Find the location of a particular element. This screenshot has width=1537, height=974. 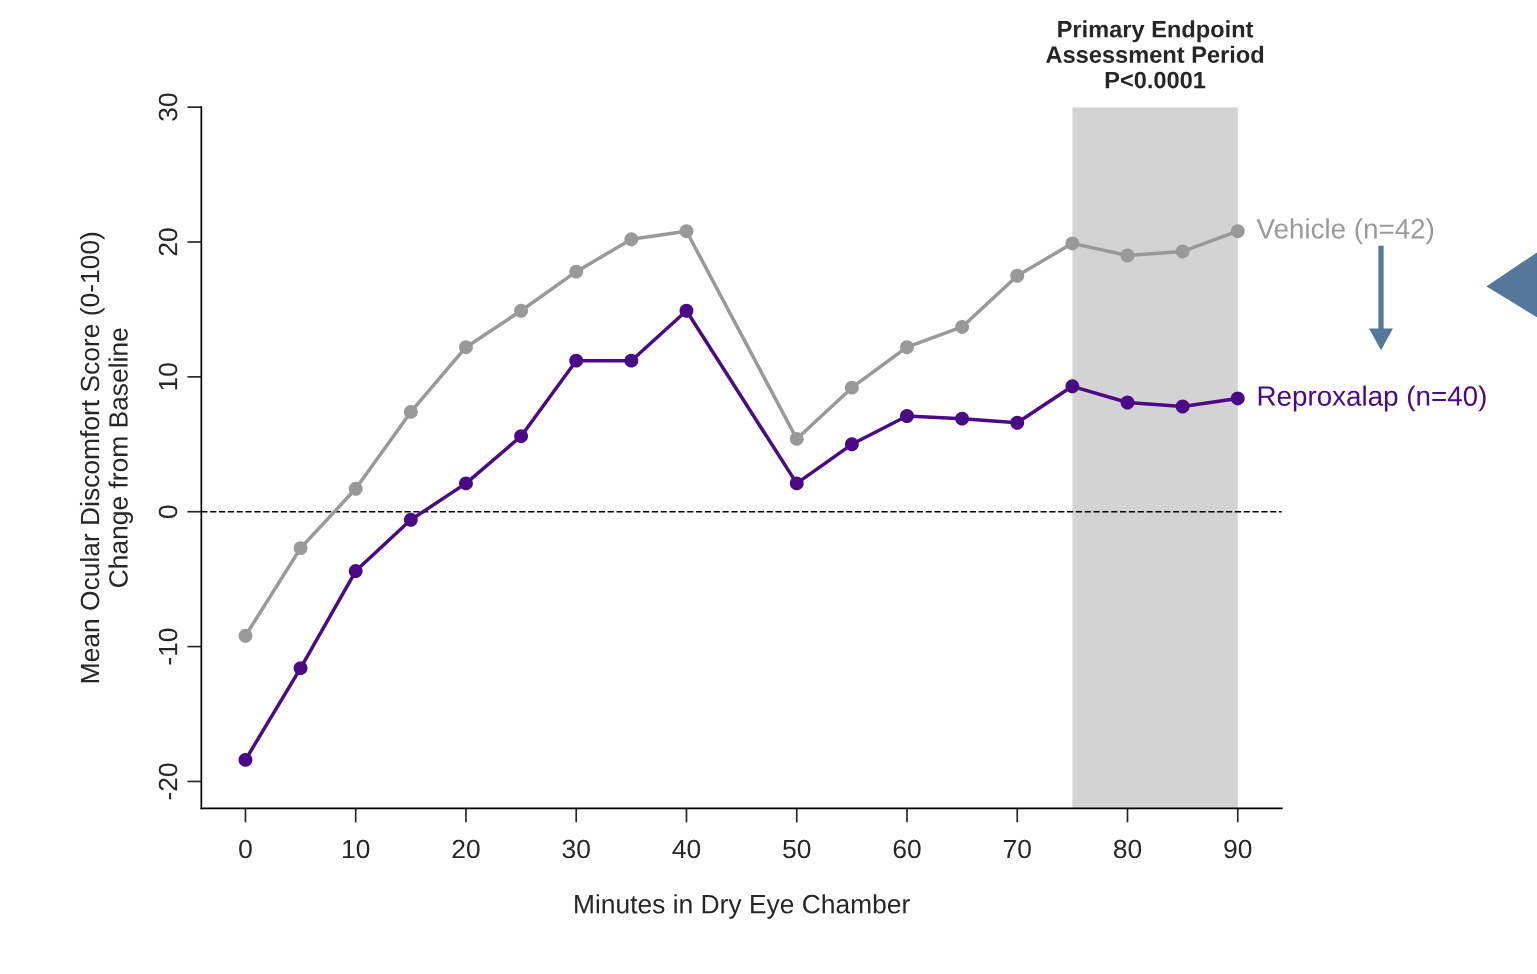

x-tick-label: 90 is located at coordinates (1238, 849).